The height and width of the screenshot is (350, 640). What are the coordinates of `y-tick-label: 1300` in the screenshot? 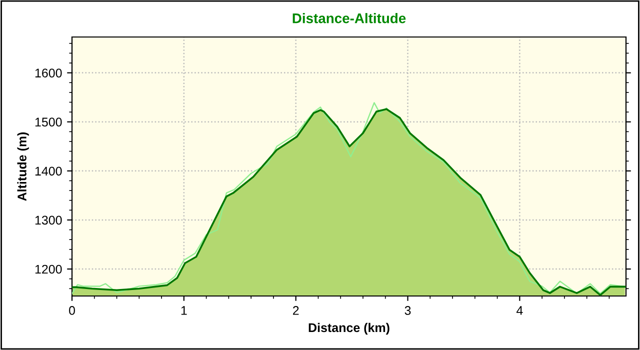 It's located at (48, 220).